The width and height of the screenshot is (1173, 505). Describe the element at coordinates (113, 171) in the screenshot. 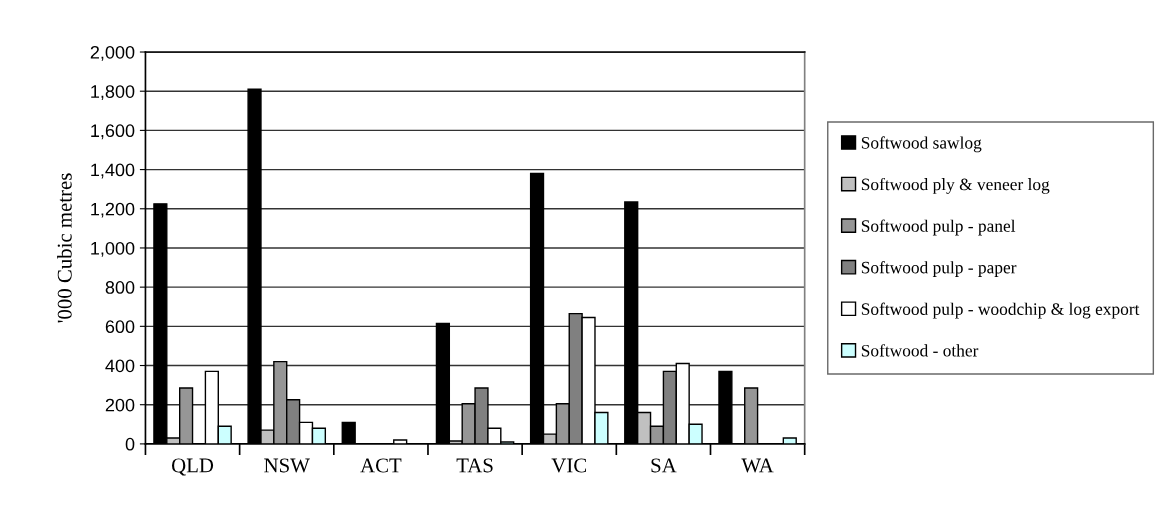

I see `y-tick-label: 1,400` at that location.